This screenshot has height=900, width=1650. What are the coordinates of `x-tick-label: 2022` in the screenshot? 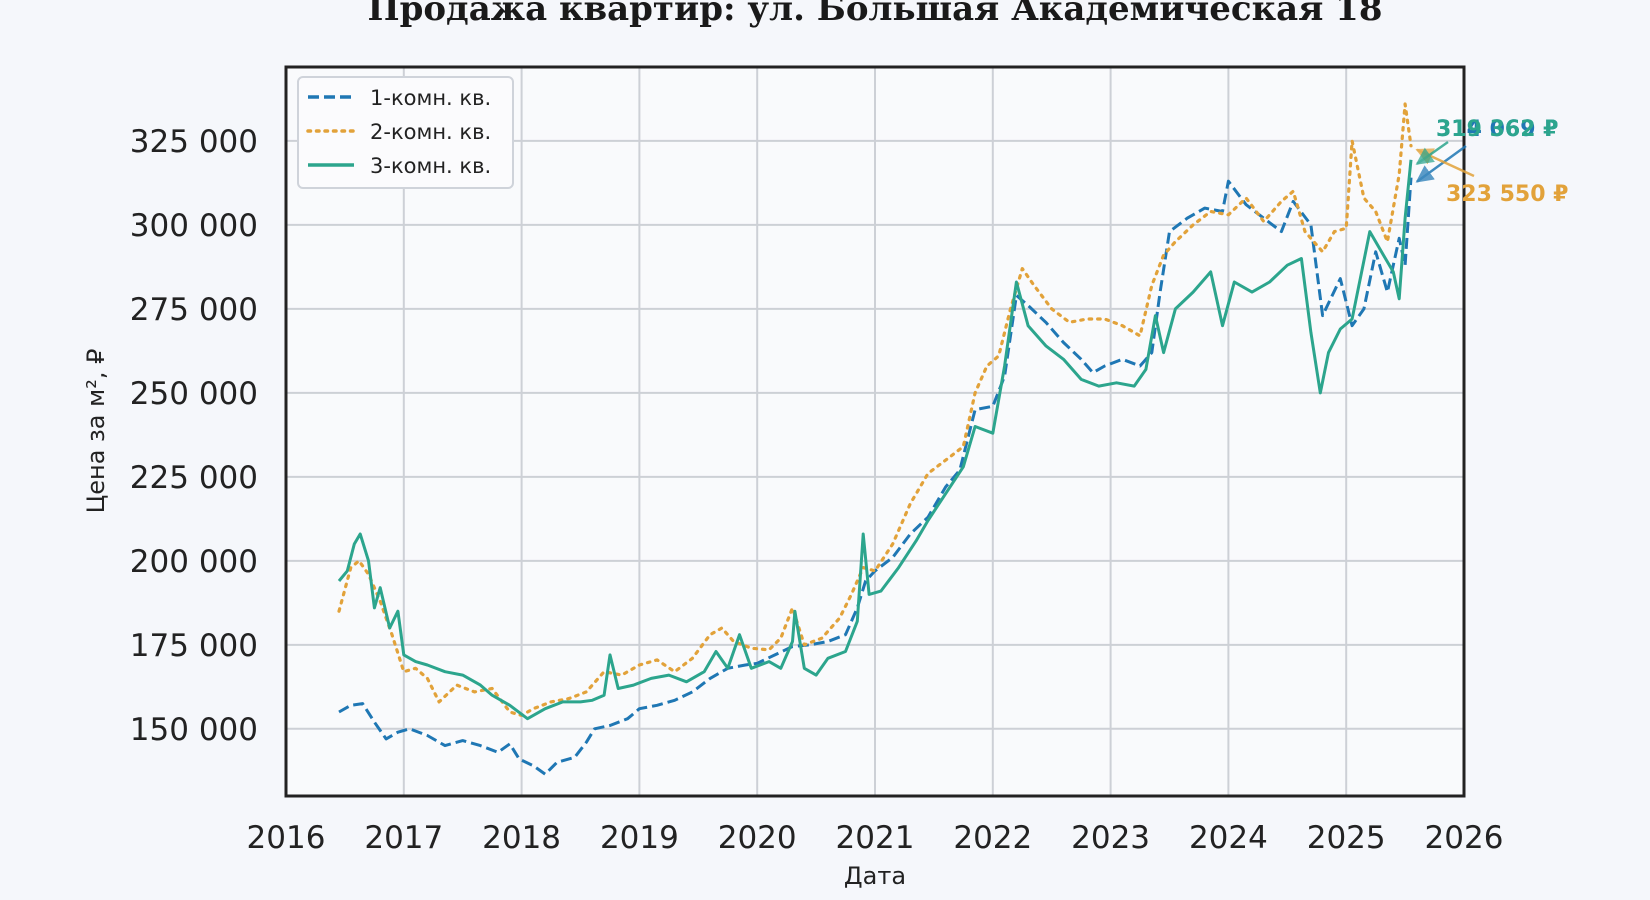 It's located at (992, 838).